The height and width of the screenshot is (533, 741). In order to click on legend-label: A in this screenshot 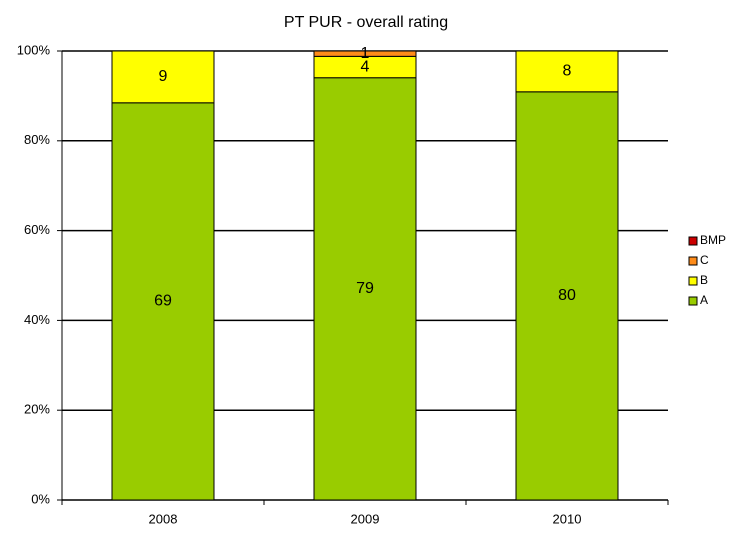, I will do `click(704, 300)`.